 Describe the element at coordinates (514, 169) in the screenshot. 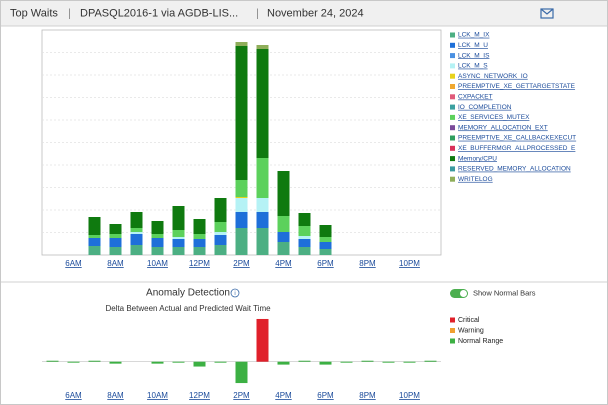

I see `legend-label: RESERVED_MEMORY_ALLOCATION` at that location.